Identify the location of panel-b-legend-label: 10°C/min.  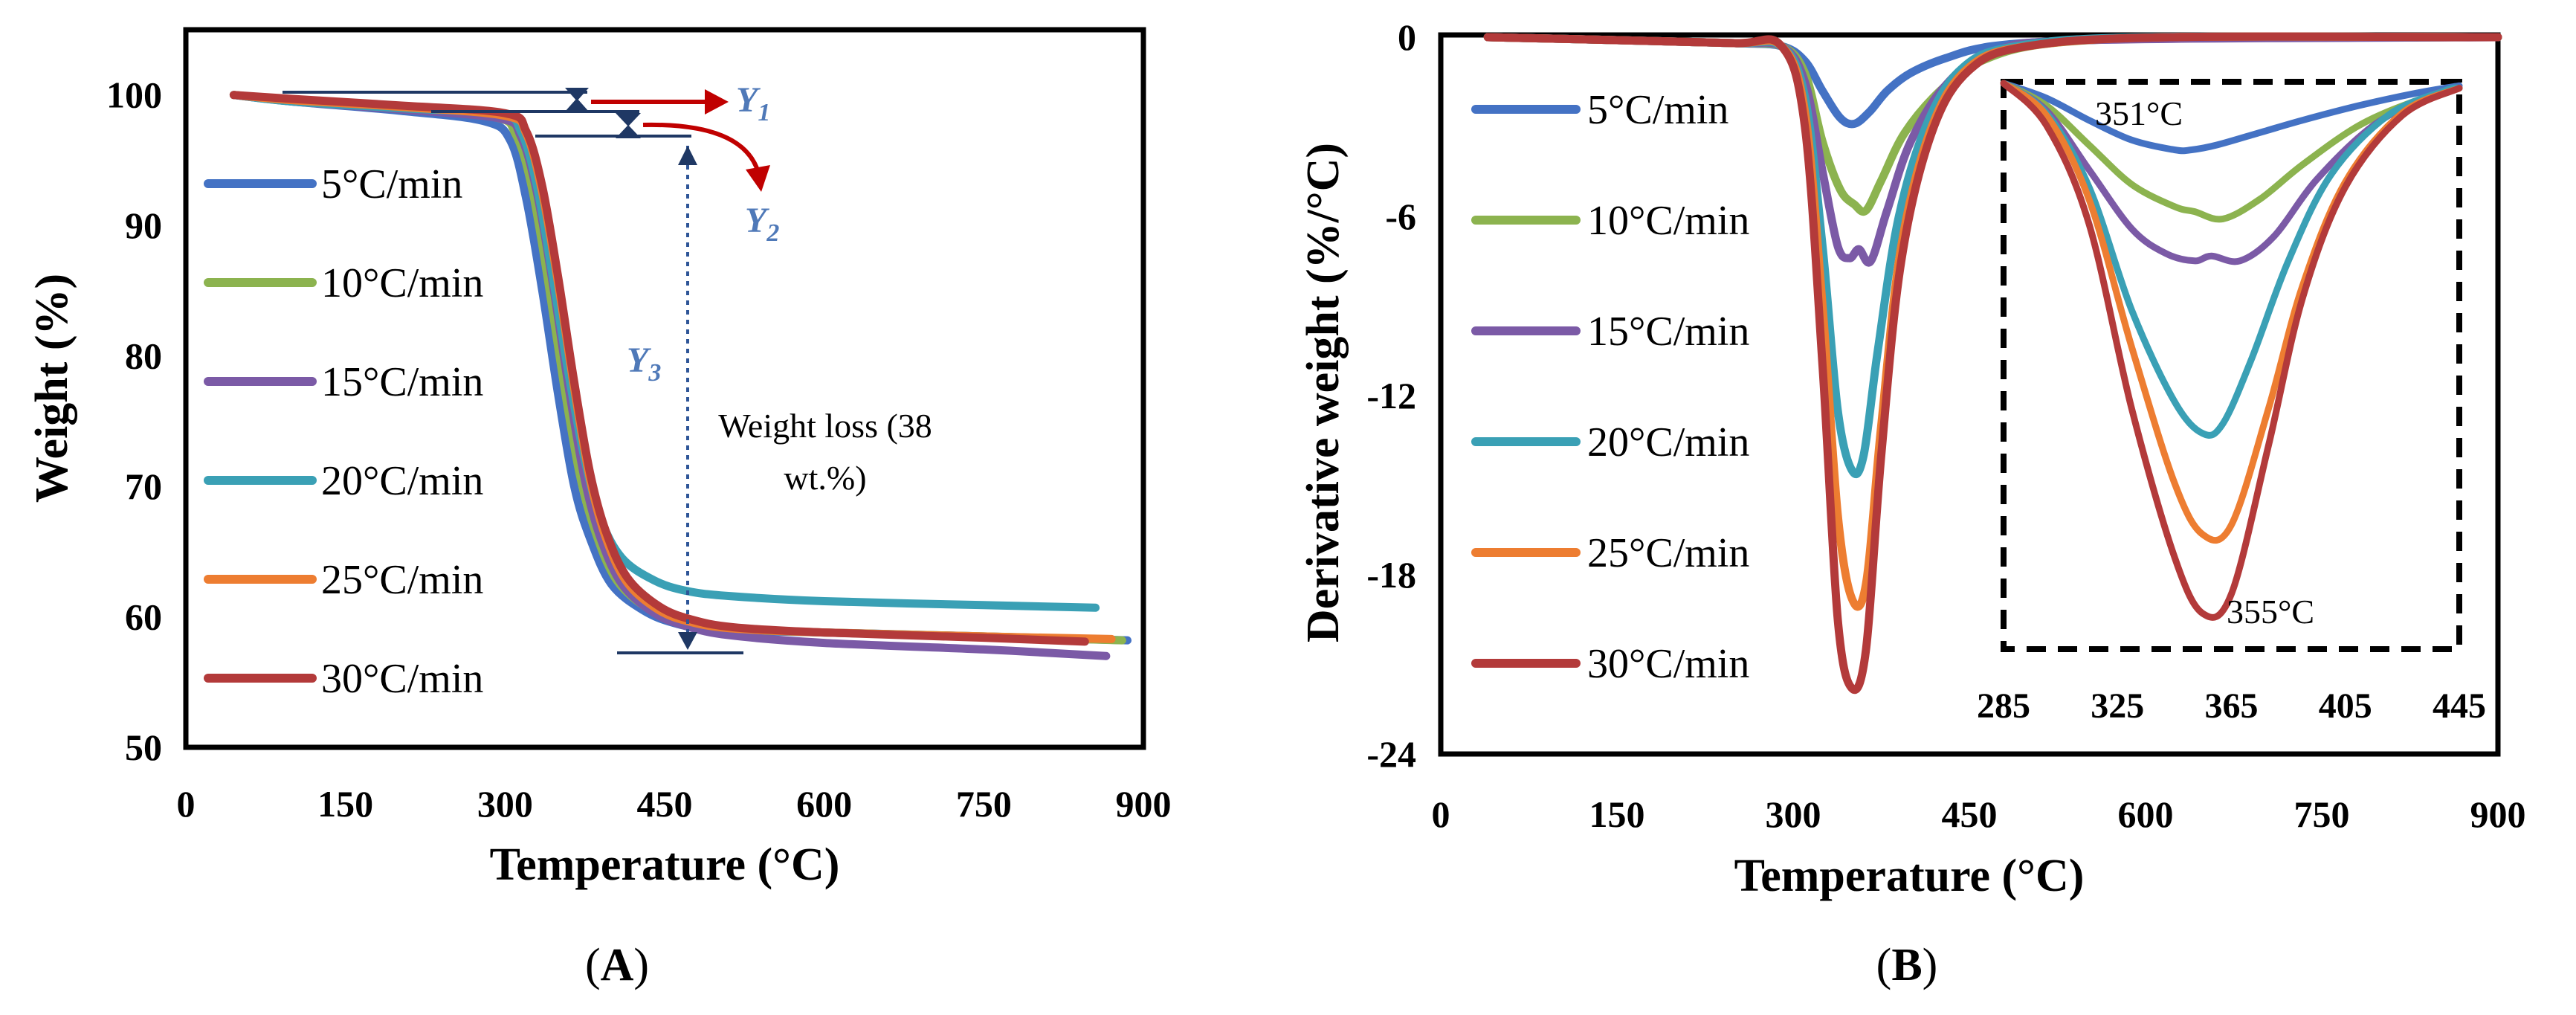
(1668, 221).